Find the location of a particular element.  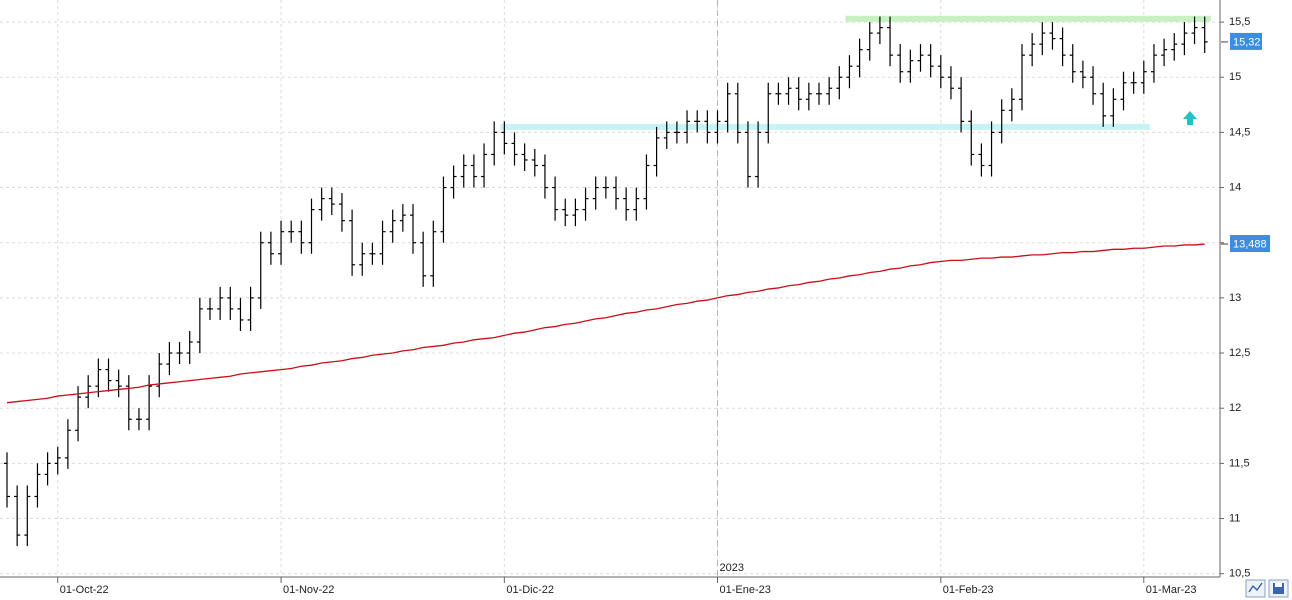

y-tick-label: 14,5 is located at coordinates (1239, 132).